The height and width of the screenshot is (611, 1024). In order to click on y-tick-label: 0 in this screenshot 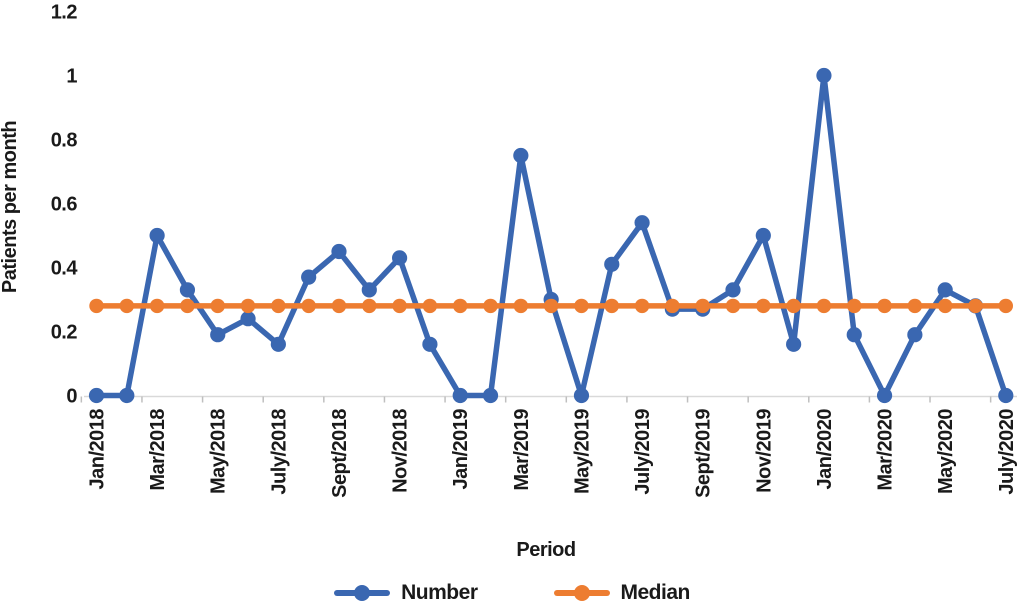, I will do `click(71, 397)`.